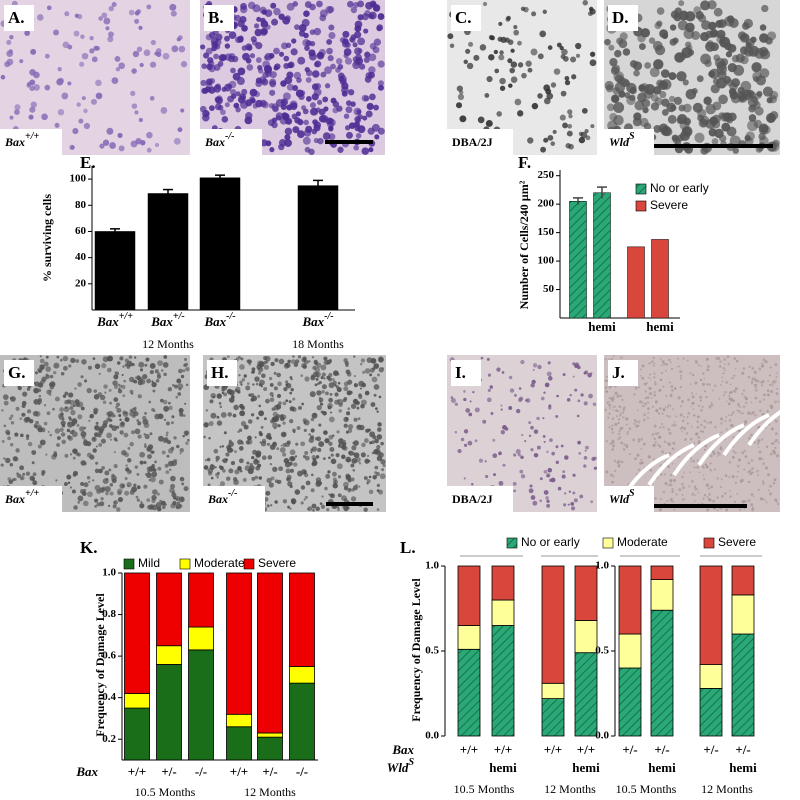 The width and height of the screenshot is (800, 800). Describe the element at coordinates (522, 433) in the screenshot. I see `image-panel` at that location.